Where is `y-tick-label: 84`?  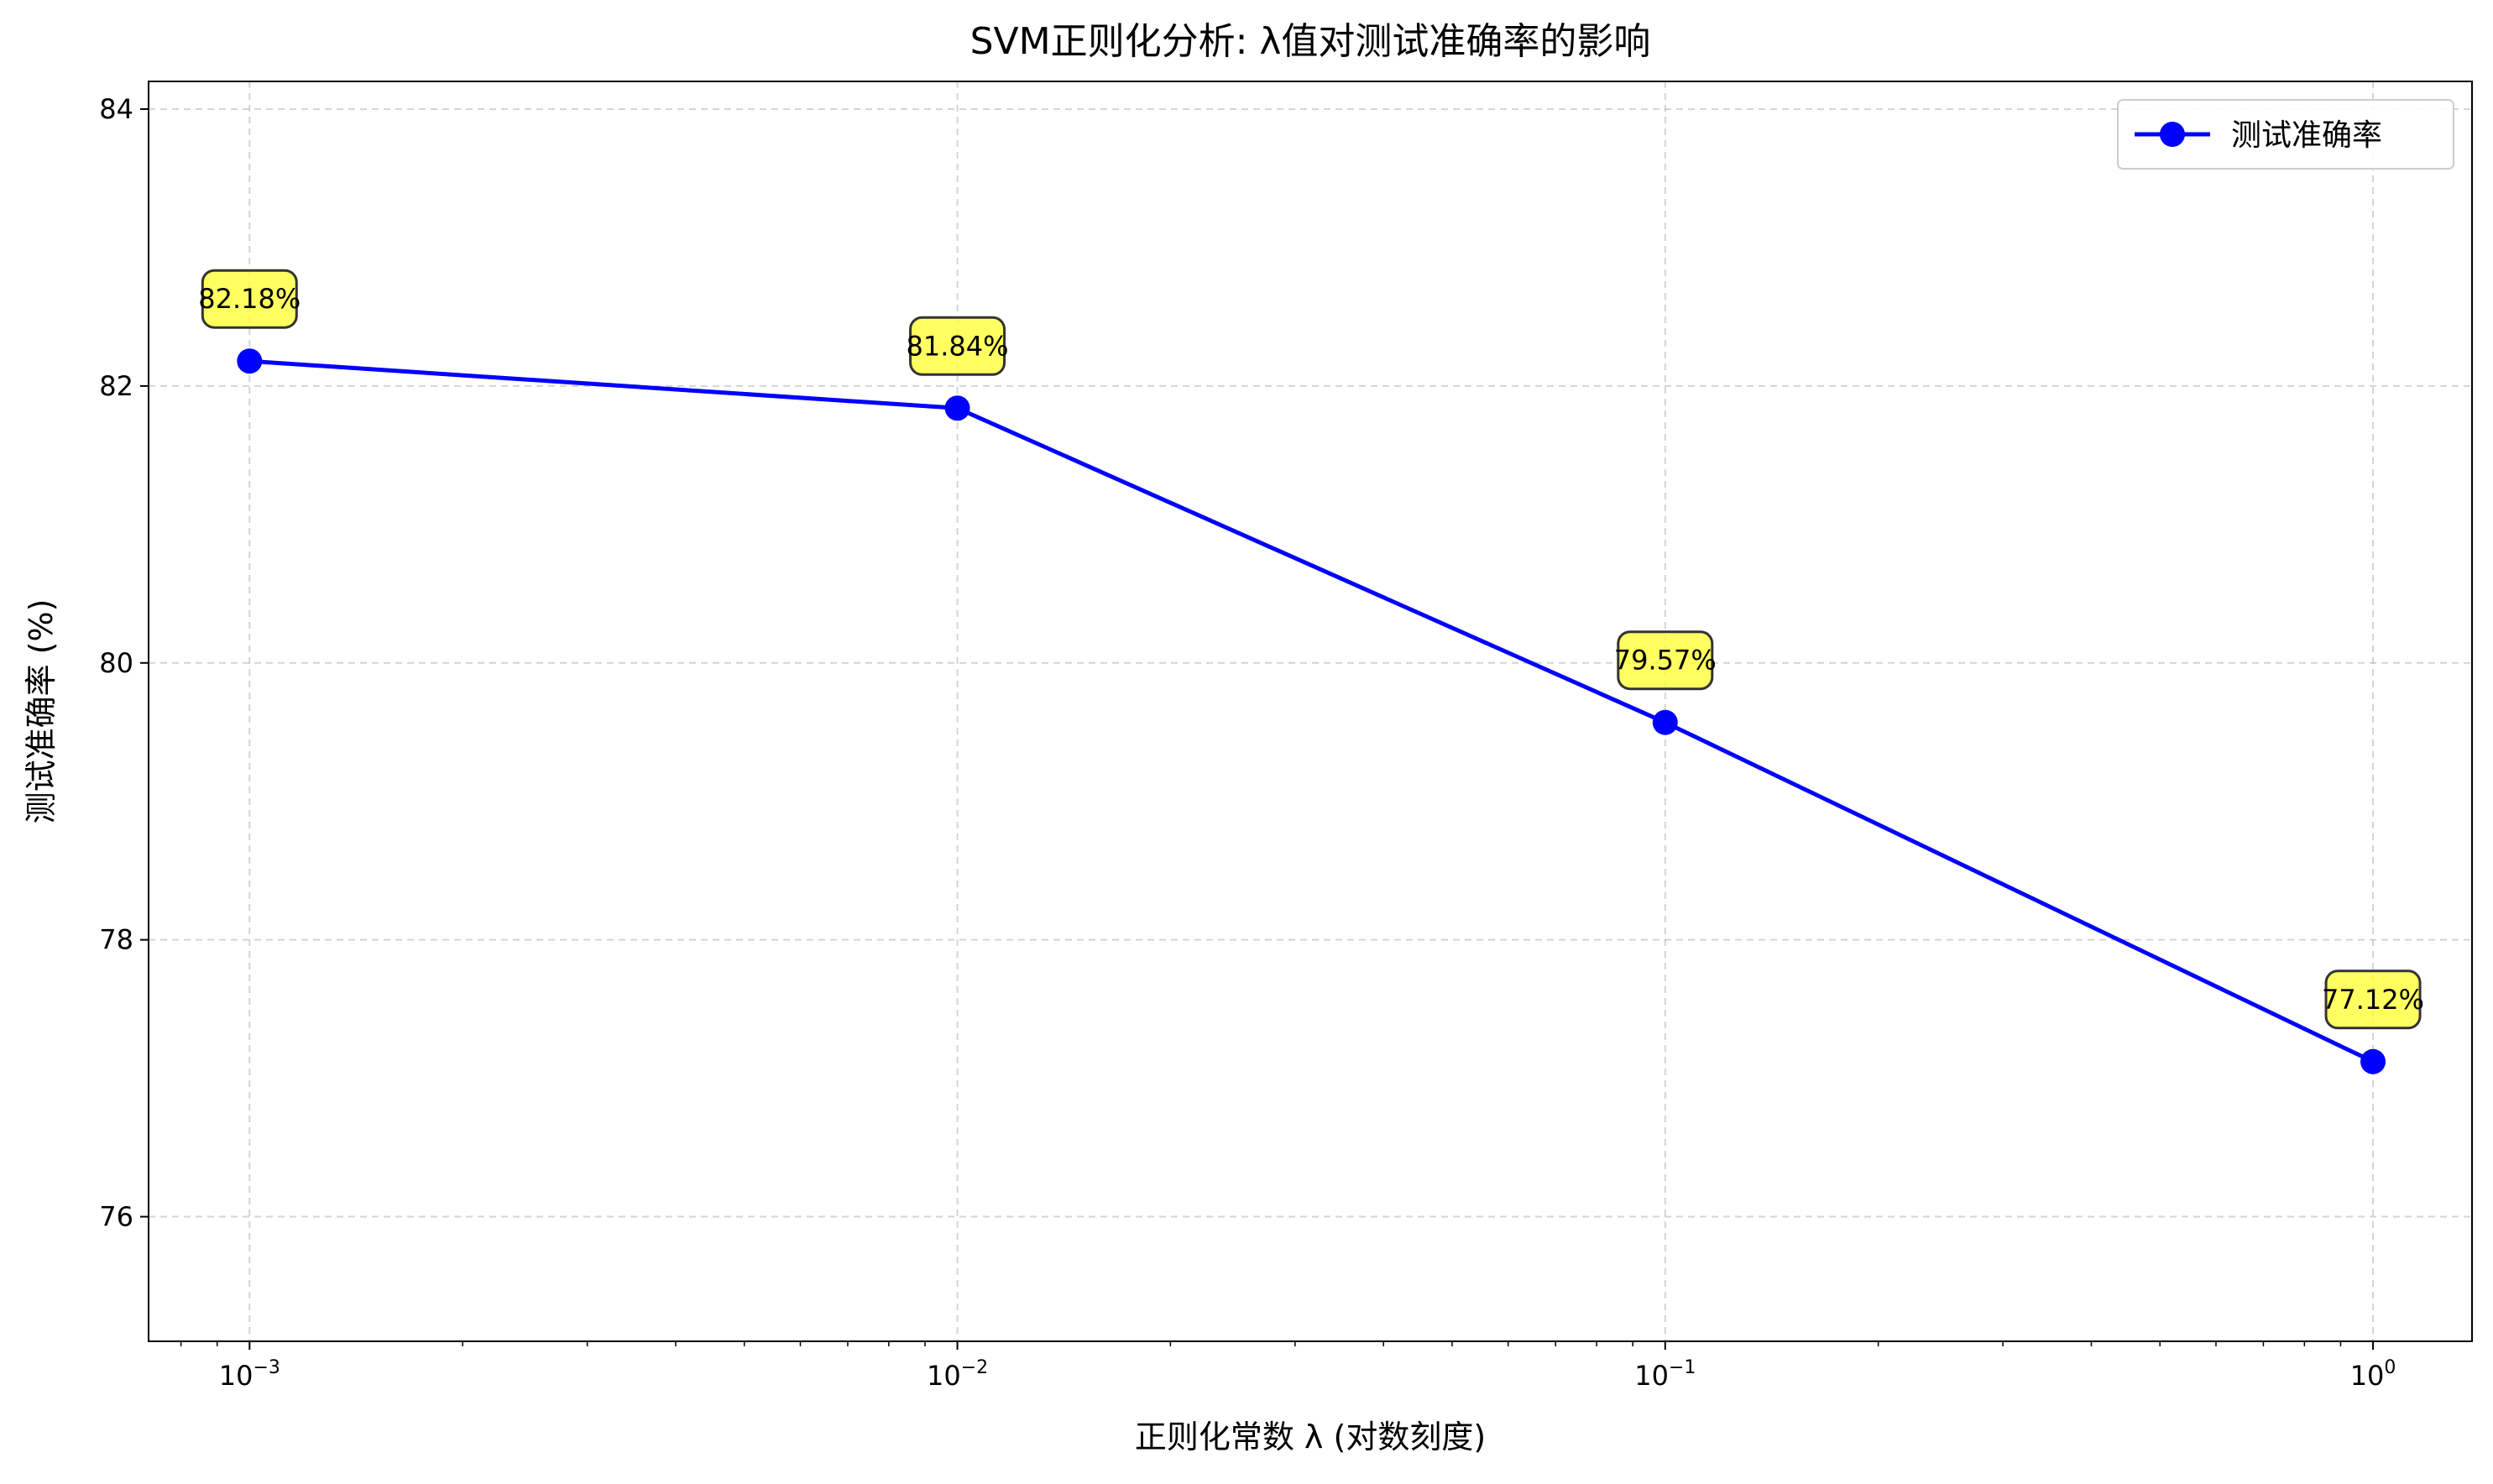 y-tick-label: 84 is located at coordinates (116, 109).